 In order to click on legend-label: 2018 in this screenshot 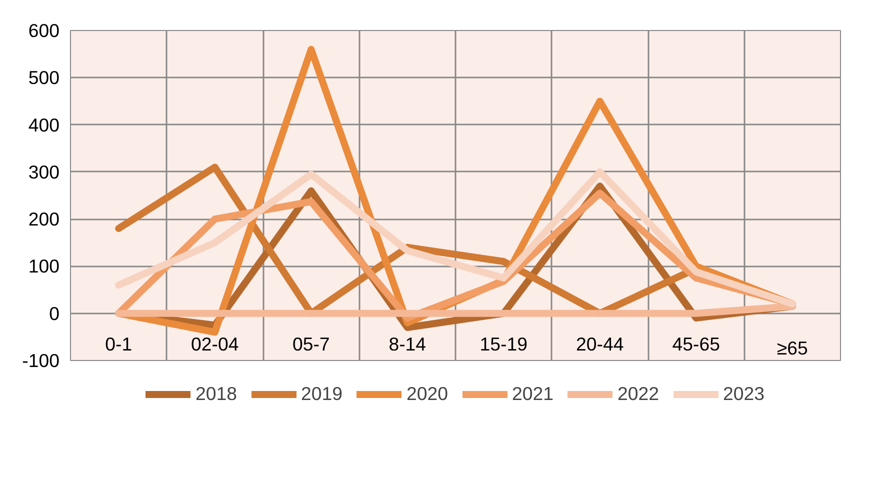, I will do `click(216, 394)`.